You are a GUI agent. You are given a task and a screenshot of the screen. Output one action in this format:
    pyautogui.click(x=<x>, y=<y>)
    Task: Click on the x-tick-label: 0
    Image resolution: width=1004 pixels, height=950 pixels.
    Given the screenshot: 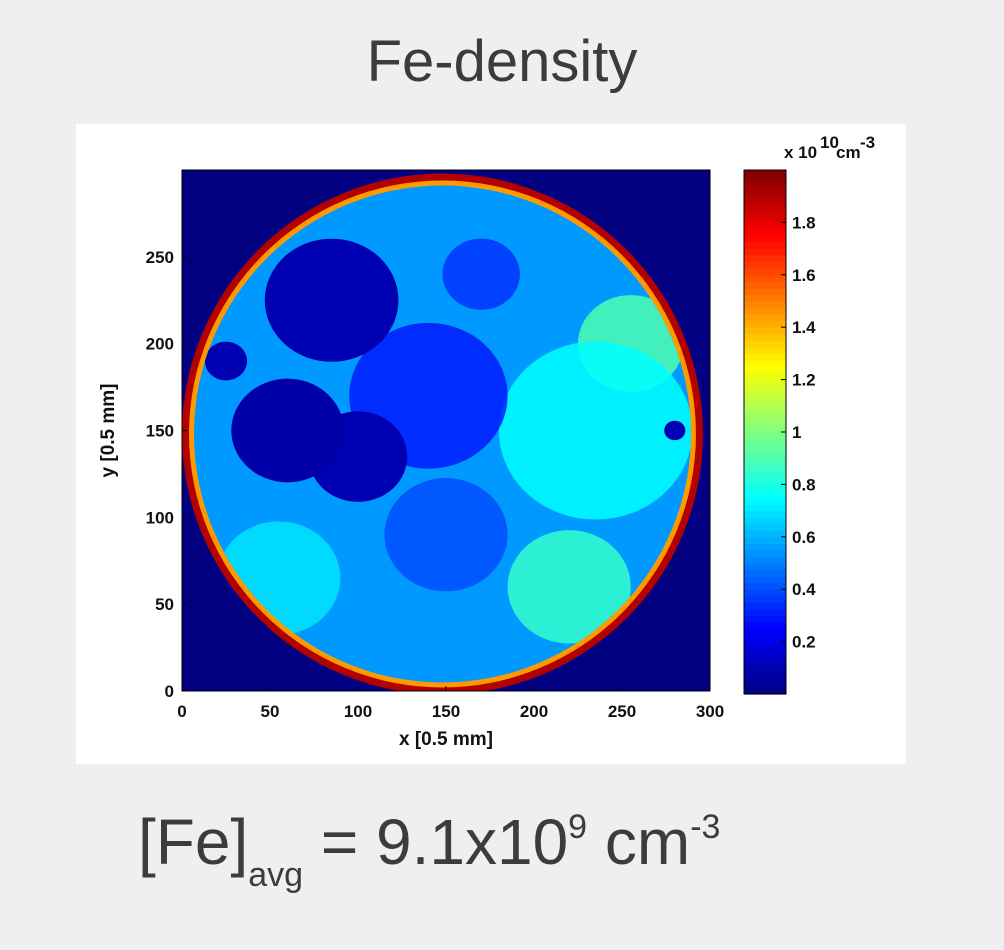 What is the action you would take?
    pyautogui.click(x=181, y=711)
    